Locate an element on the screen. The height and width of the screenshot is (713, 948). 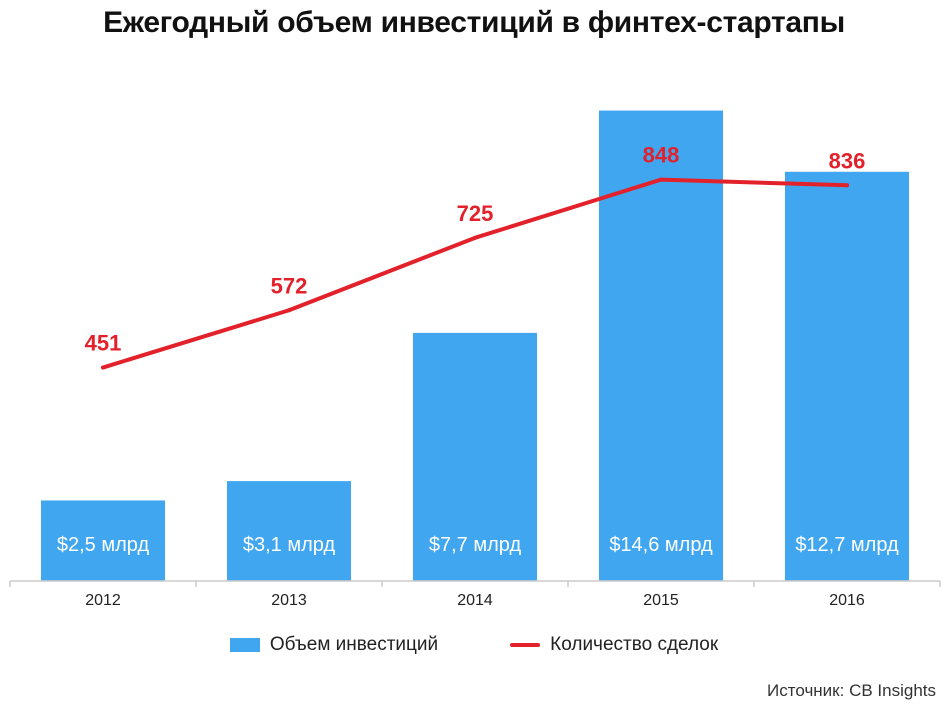
x-axis: 2012 2013 2014 2015 2016 is located at coordinates (475, 594).